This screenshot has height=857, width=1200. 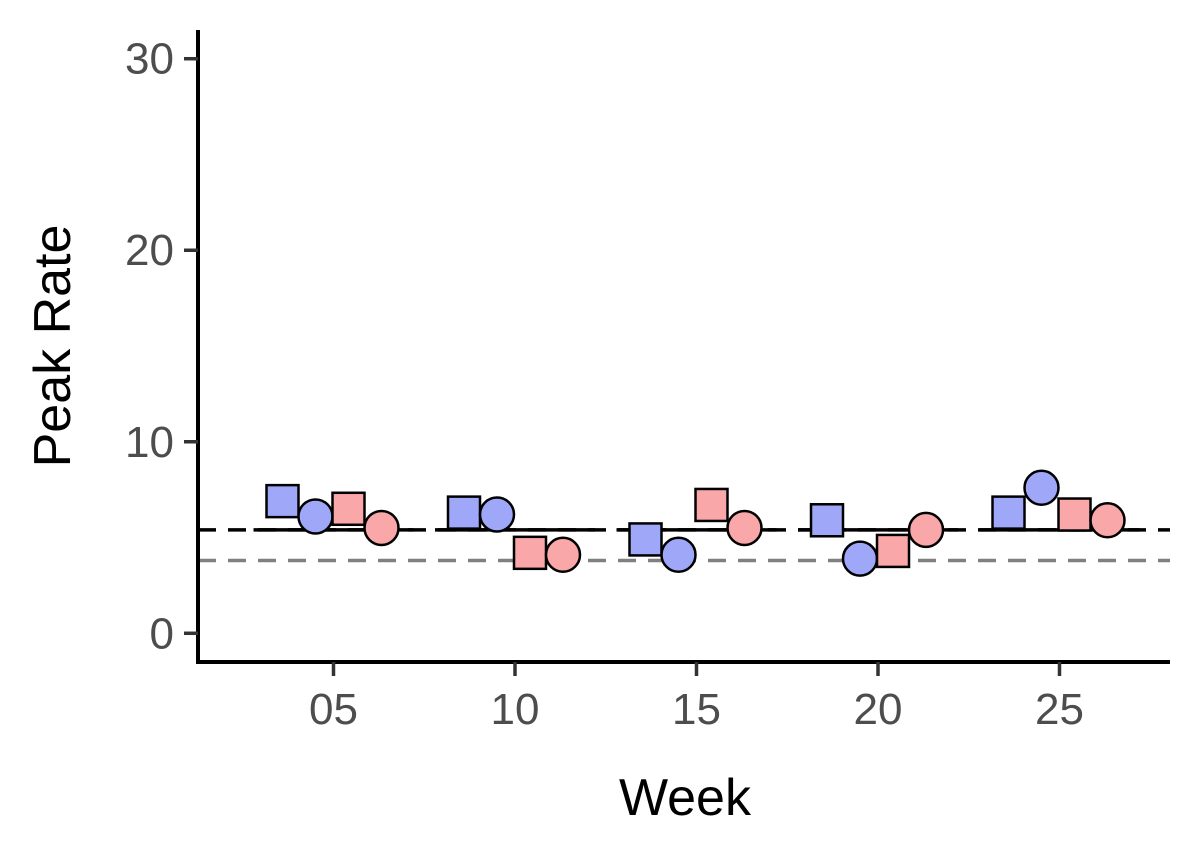 What do you see at coordinates (149, 59) in the screenshot?
I see `y-tick-label-30: 30` at bounding box center [149, 59].